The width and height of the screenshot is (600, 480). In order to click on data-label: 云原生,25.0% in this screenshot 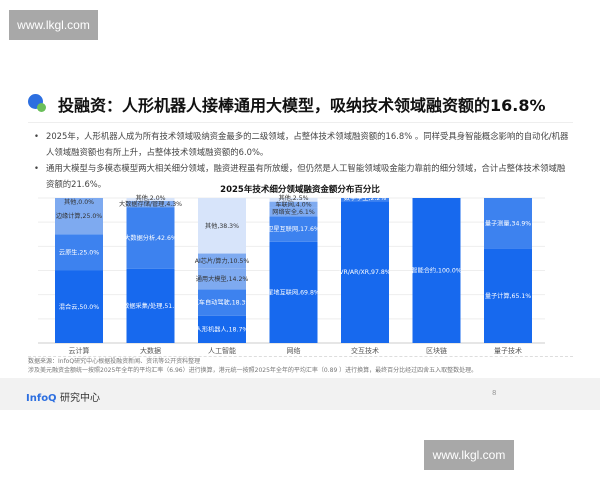, I will do `click(79, 252)`.